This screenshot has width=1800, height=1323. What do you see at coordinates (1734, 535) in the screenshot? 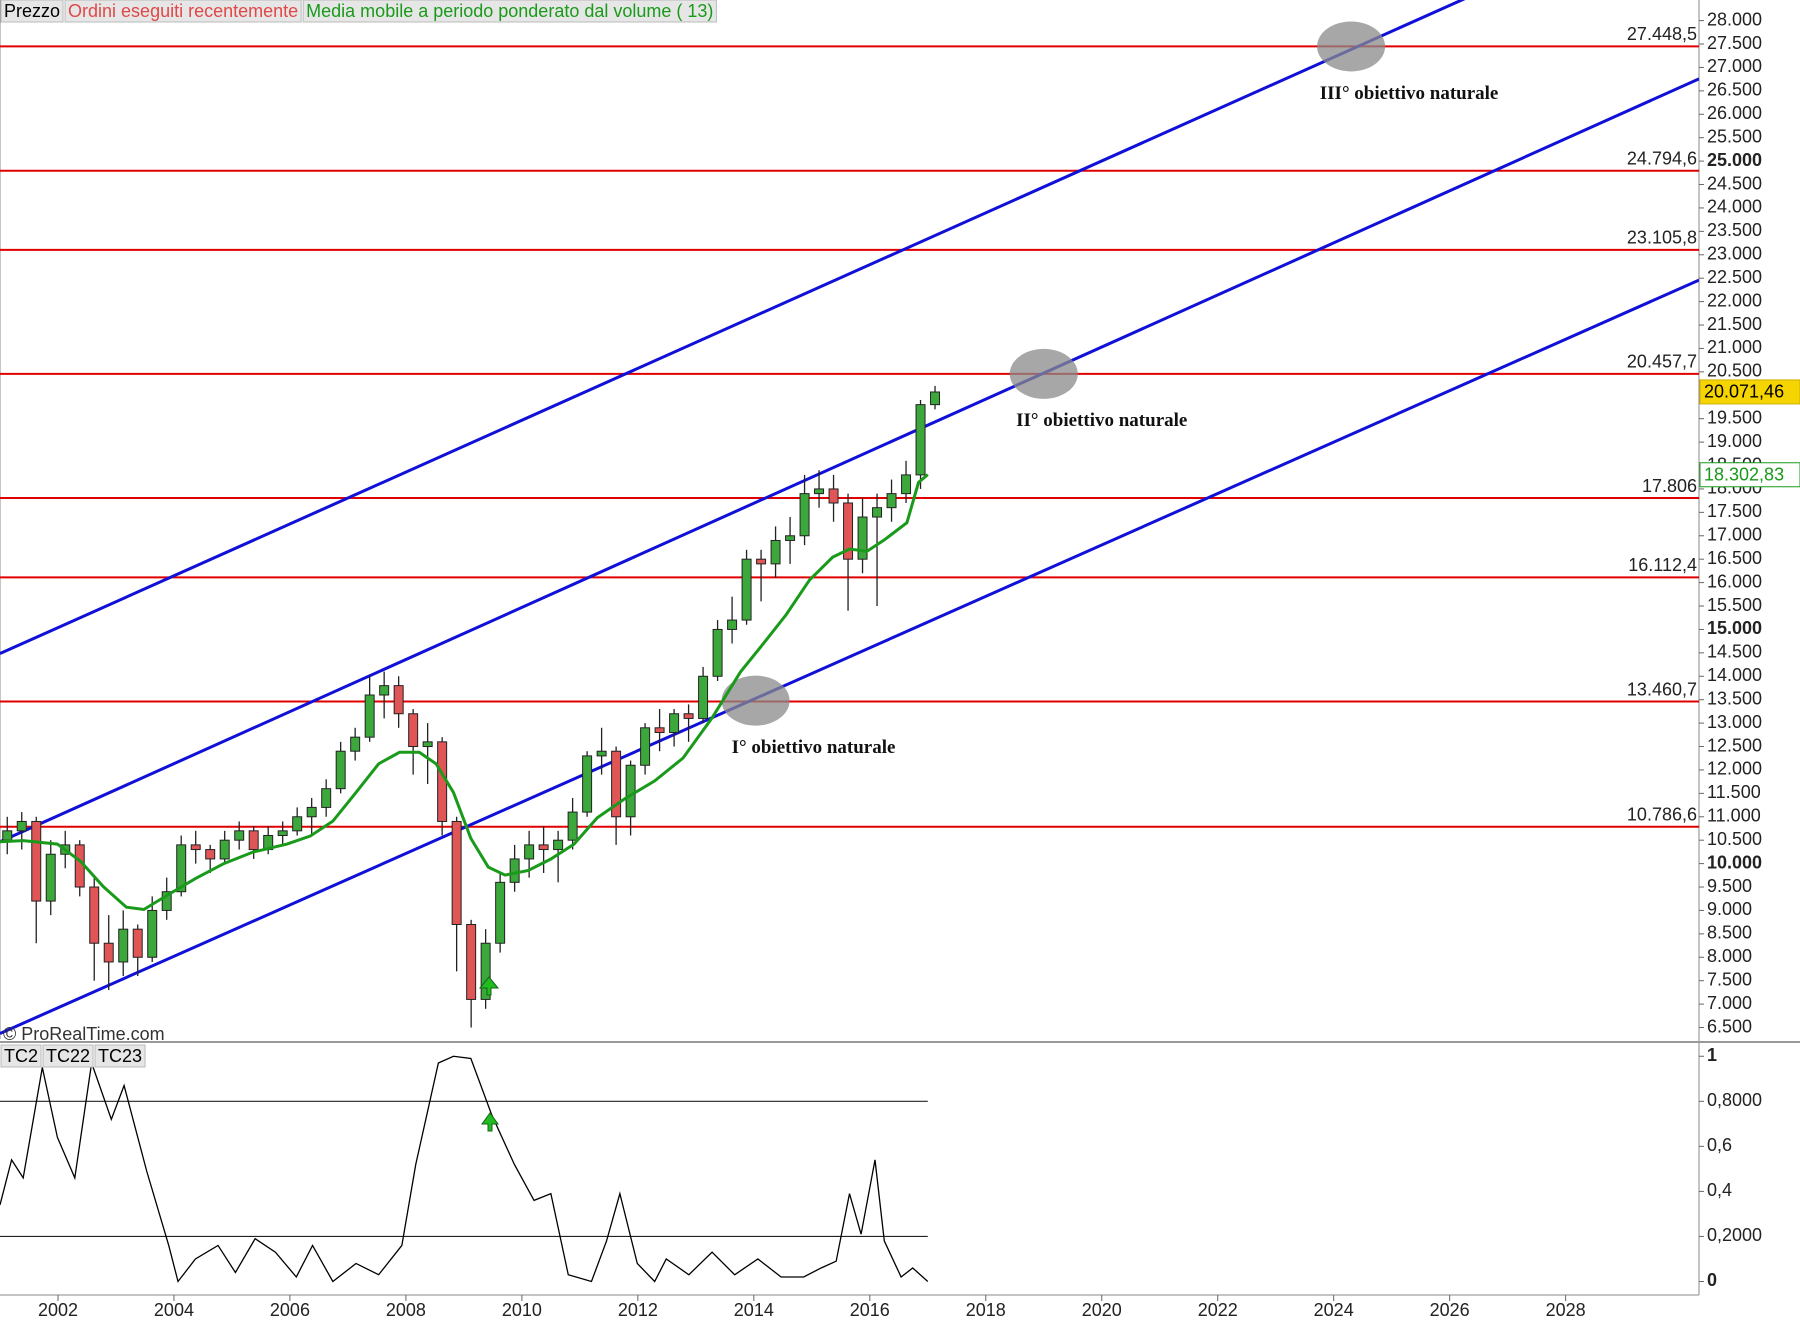
I see `y-tick-label: 17.000` at bounding box center [1734, 535].